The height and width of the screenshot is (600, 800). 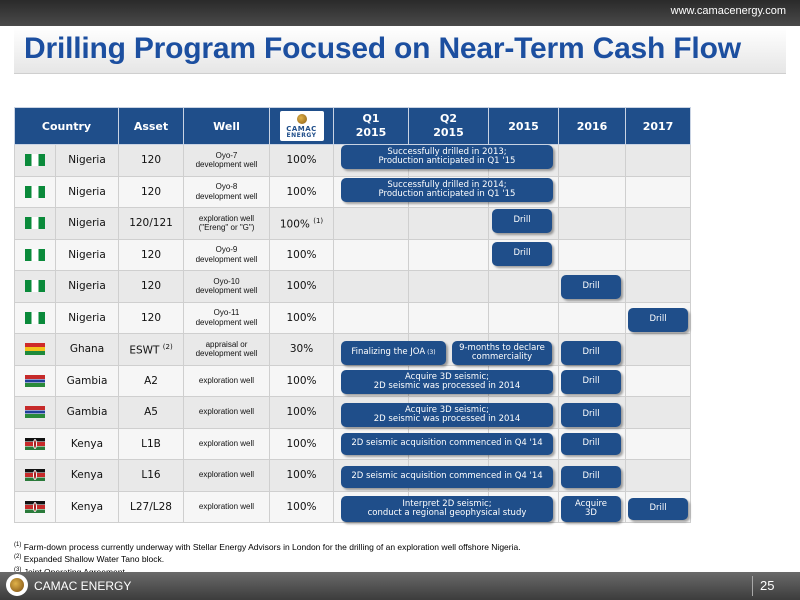 What do you see at coordinates (728, 11) in the screenshot?
I see `website-url: www.camacenergy.com` at bounding box center [728, 11].